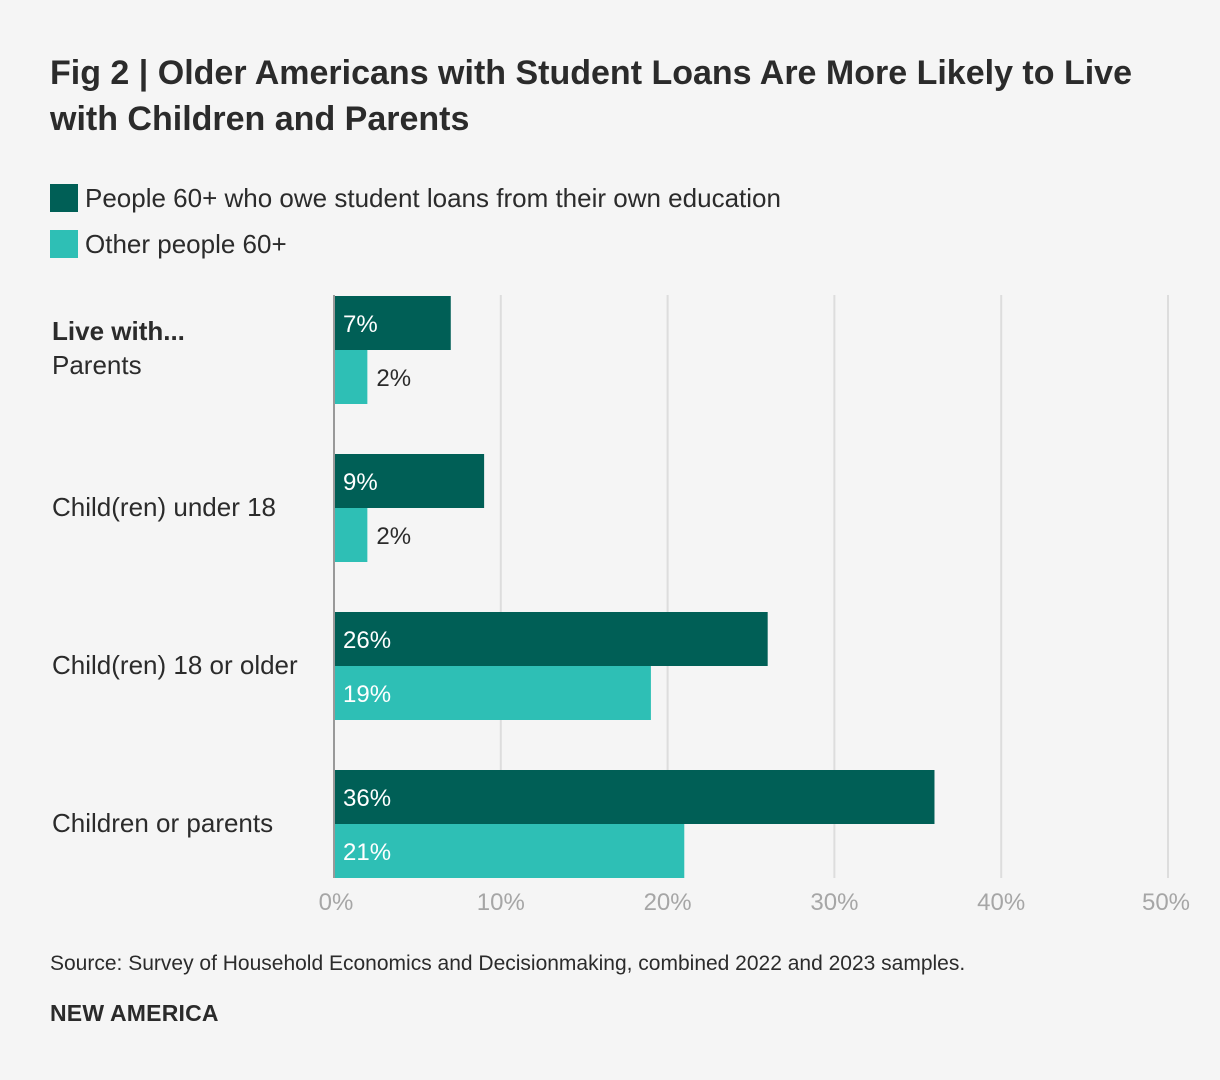 The height and width of the screenshot is (1080, 1220). I want to click on legend-swatch-other, so click(64, 244).